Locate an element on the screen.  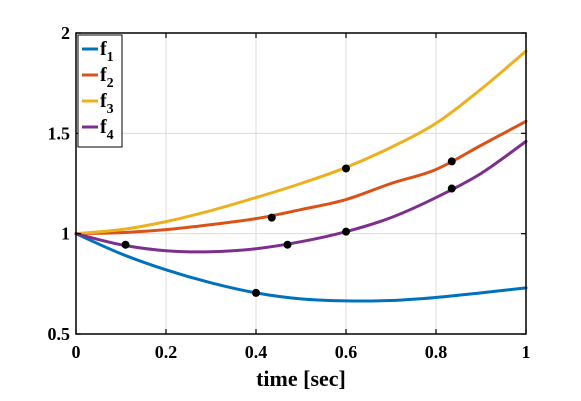
x-tick-label: 0.8 is located at coordinates (436, 352).